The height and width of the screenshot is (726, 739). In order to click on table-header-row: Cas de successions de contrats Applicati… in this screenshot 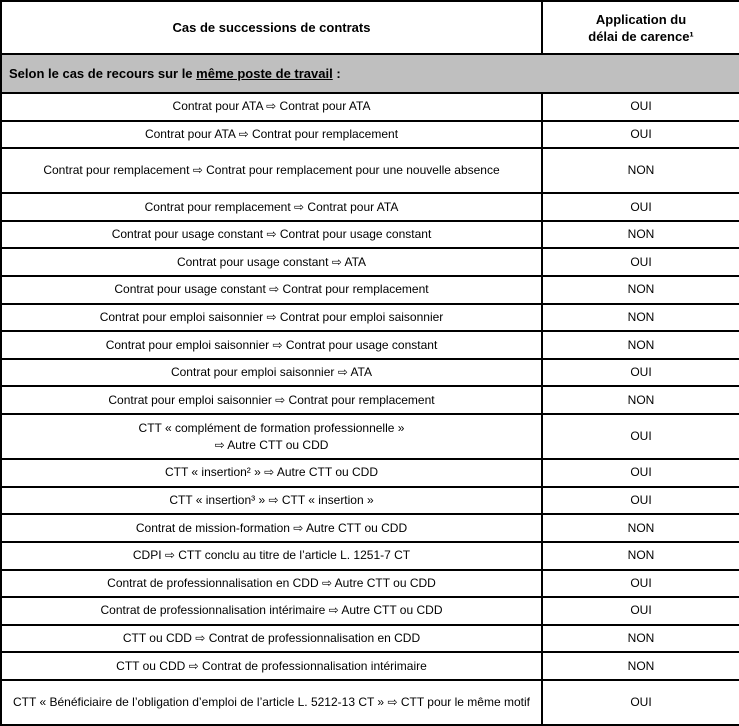, I will do `click(369, 28)`.